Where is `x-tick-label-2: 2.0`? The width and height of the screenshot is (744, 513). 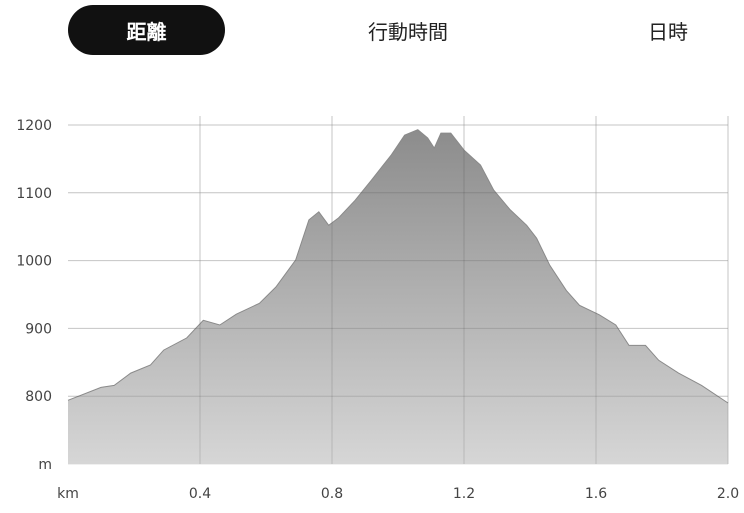
x-tick-label-2: 2.0 is located at coordinates (728, 494).